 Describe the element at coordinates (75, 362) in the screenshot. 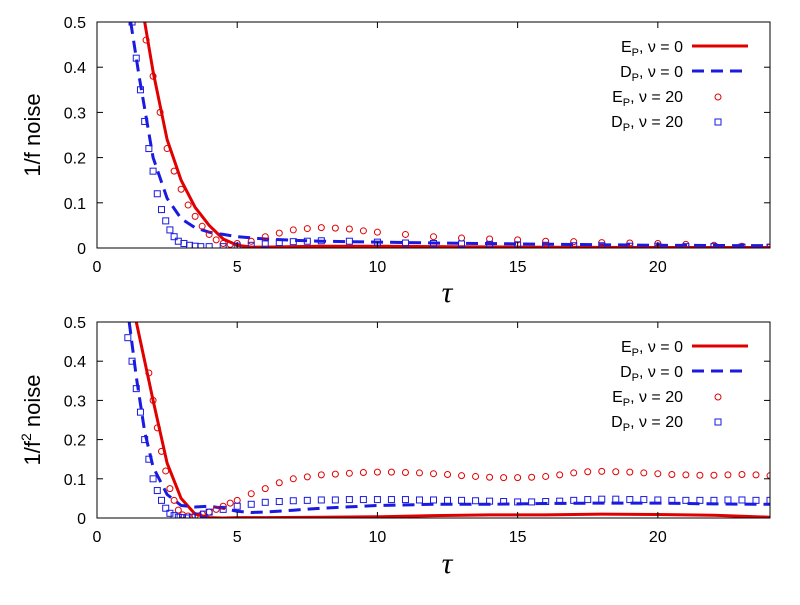

I see `y-tick-label: 0.4` at that location.